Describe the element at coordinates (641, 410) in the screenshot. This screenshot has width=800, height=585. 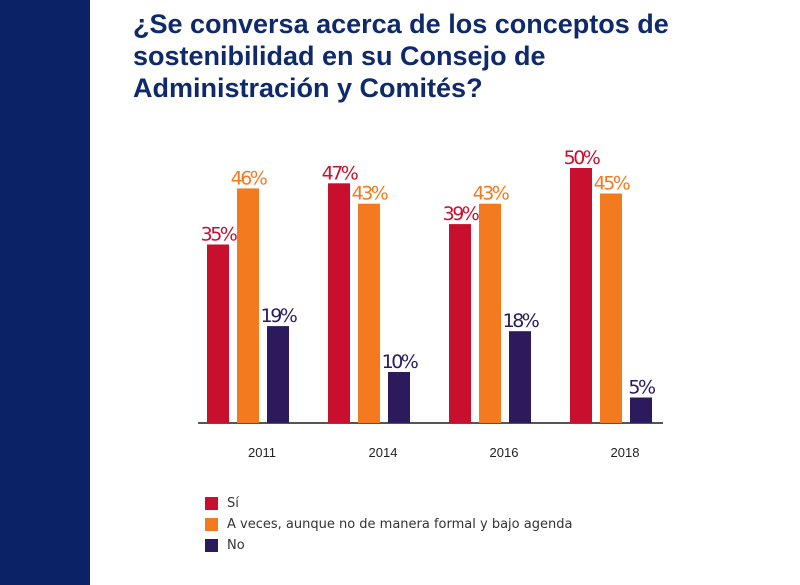
I see `bar-2018-s2` at that location.